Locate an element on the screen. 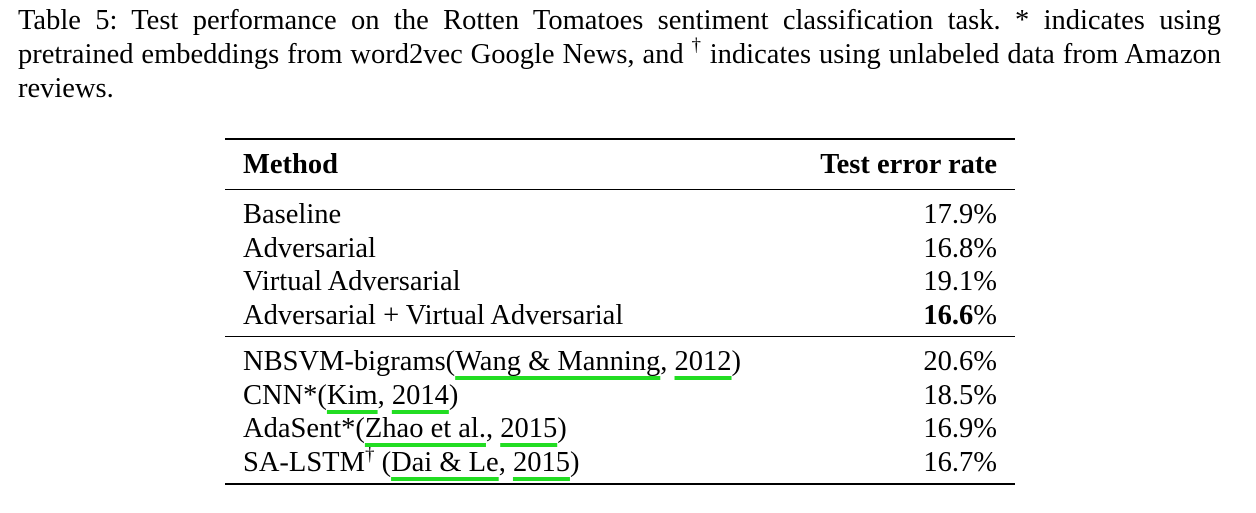 Image resolution: width=1256 pixels, height=513 pixels. method-cell: Adversarial is located at coordinates (309, 248).